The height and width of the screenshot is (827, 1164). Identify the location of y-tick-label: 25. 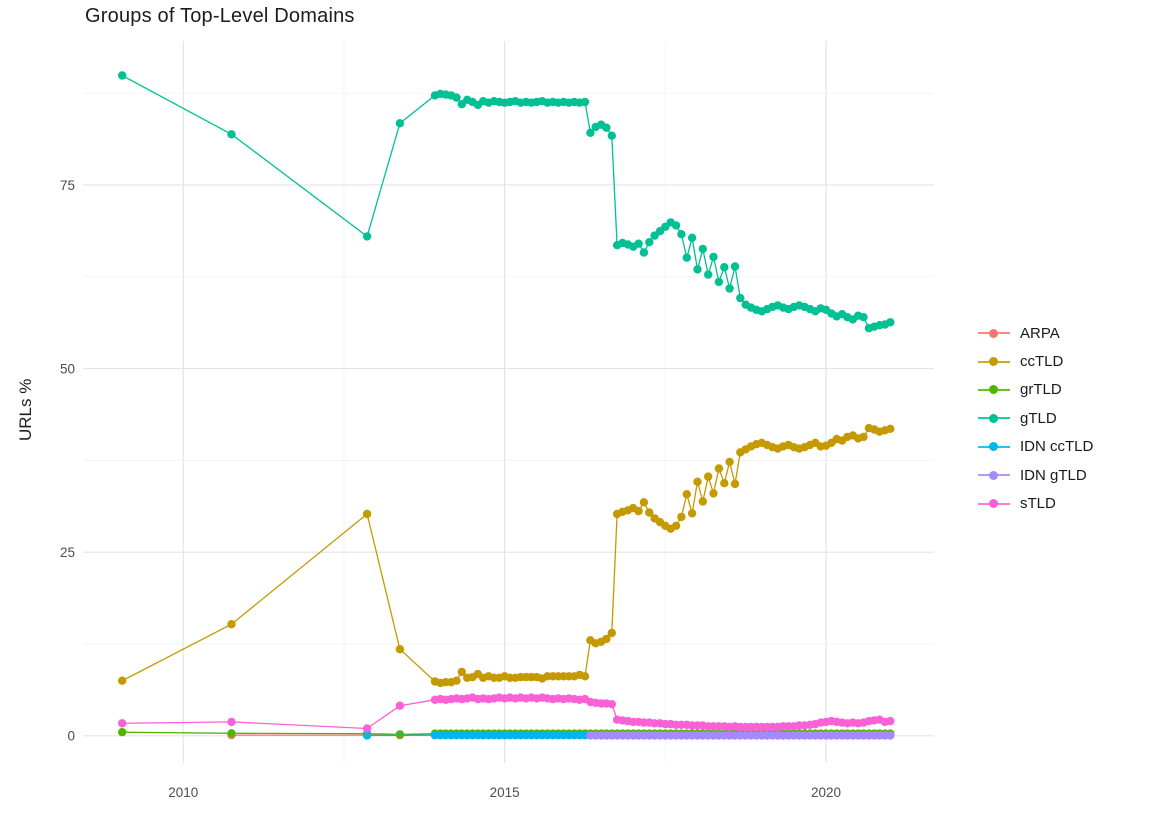
(67, 552).